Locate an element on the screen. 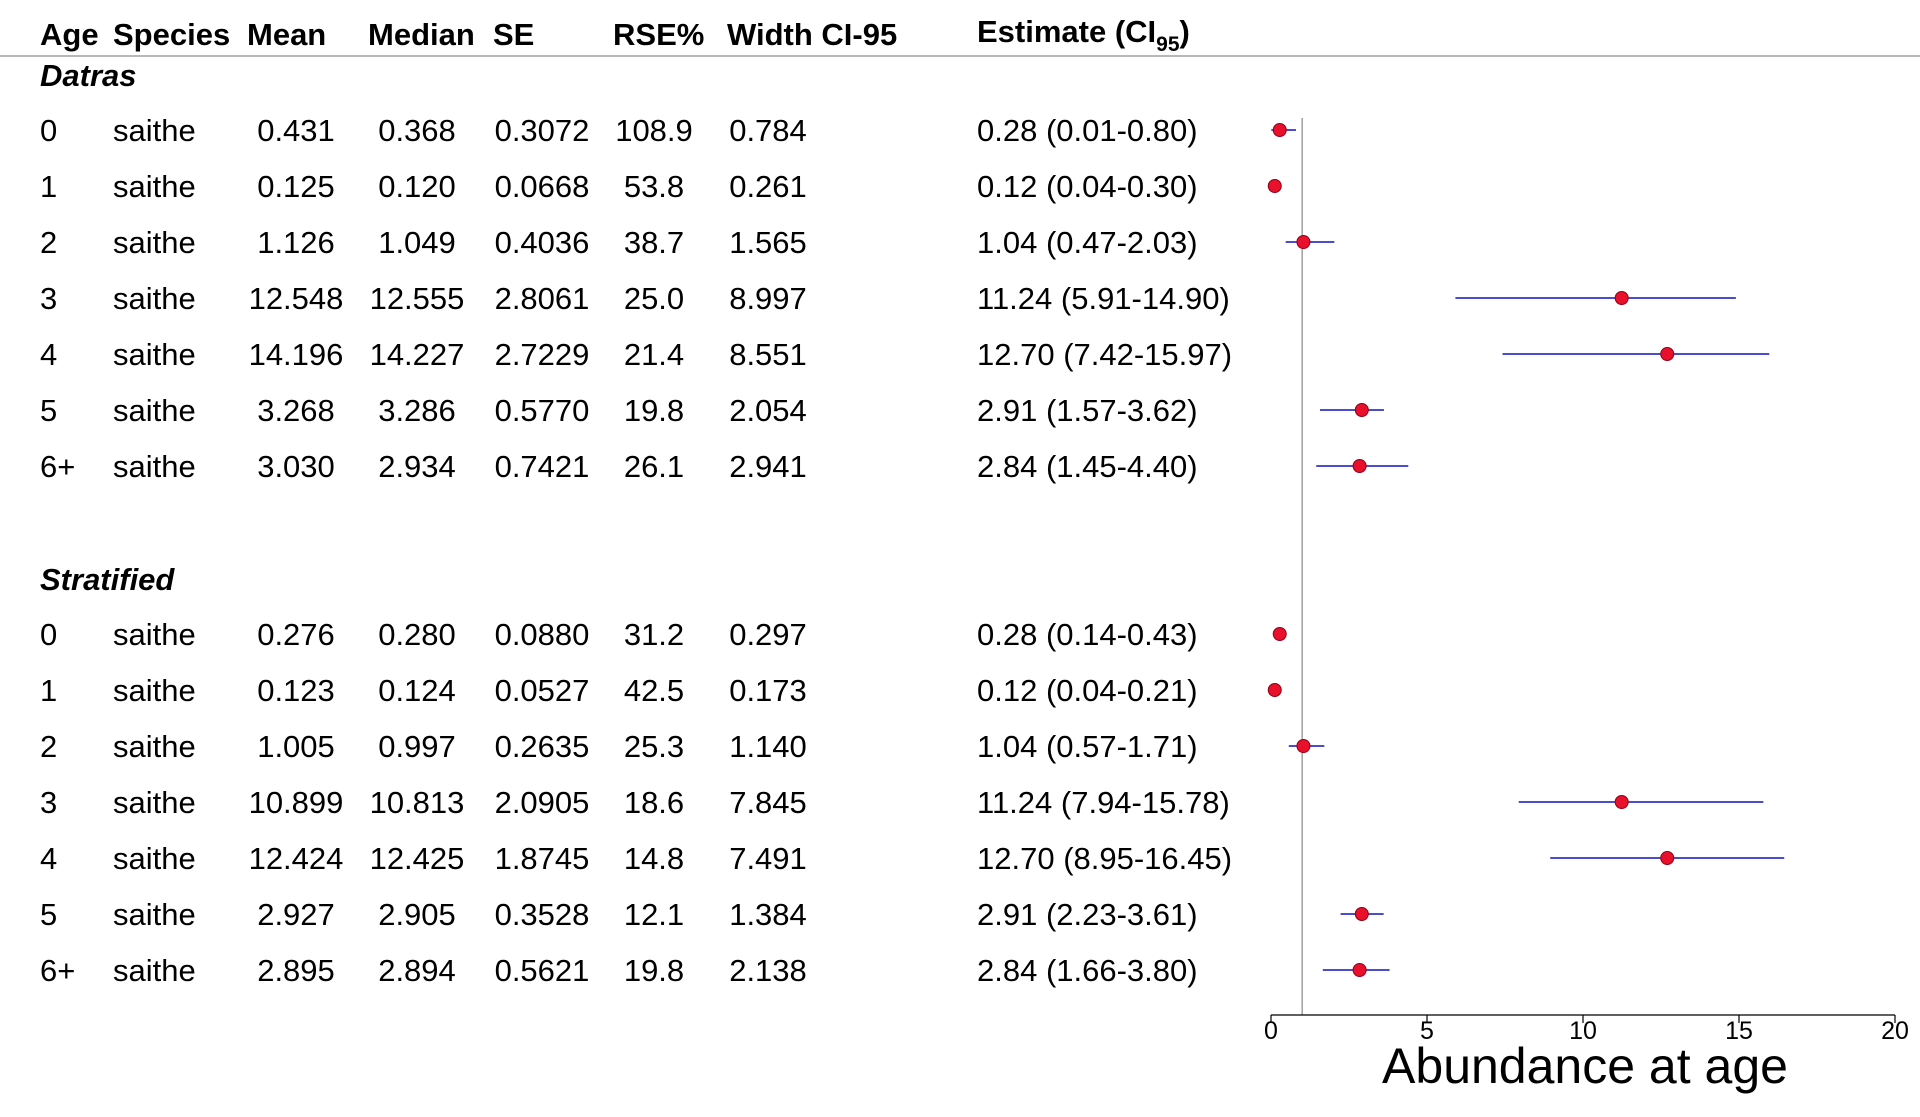 The width and height of the screenshot is (1920, 1117). rse-cell: 42.5 is located at coordinates (654, 690).